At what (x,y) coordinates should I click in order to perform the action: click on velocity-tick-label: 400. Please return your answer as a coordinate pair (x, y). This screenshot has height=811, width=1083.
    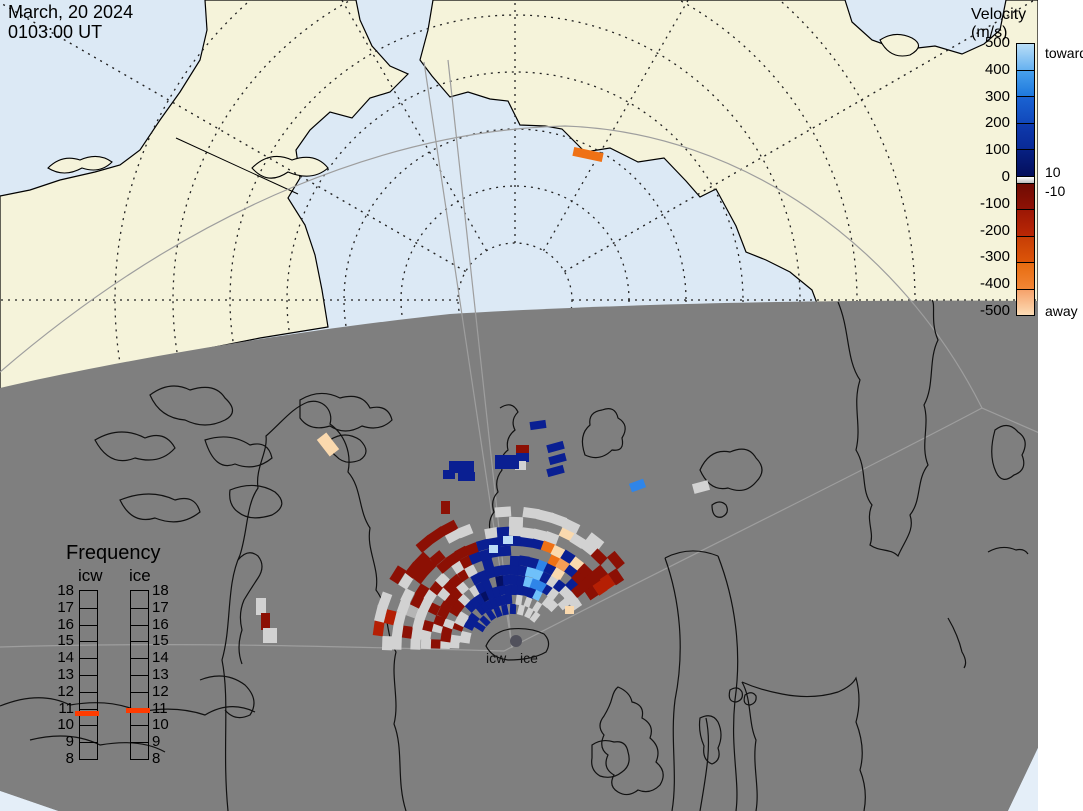
    Looking at the image, I should click on (997, 69).